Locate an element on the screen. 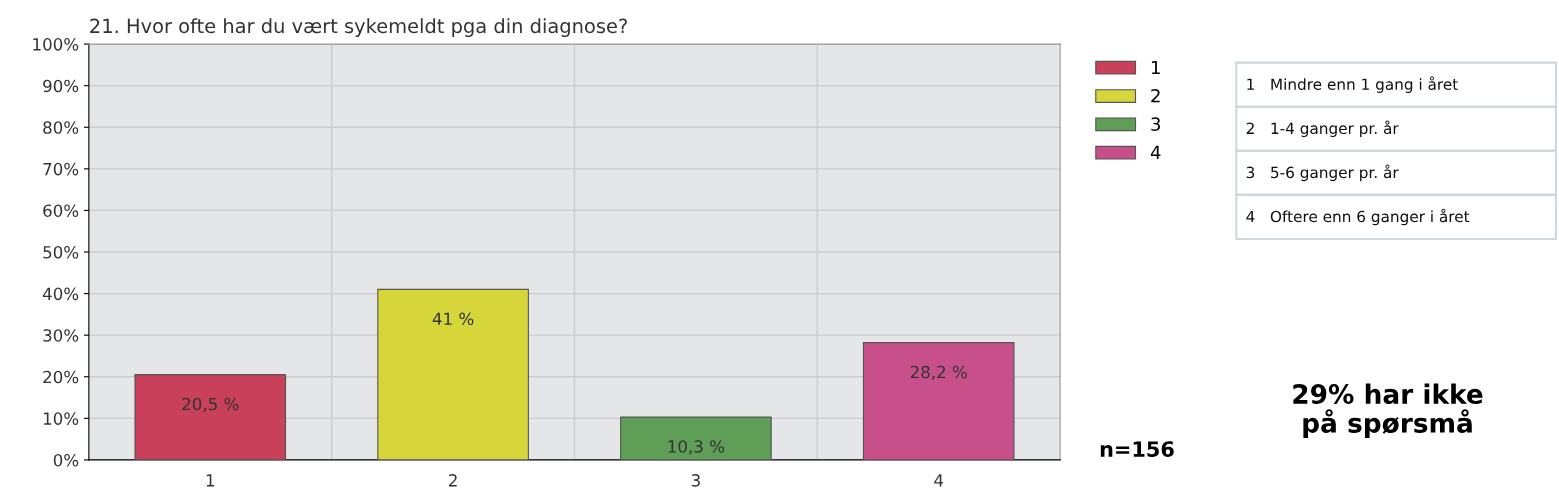 This screenshot has width=1559, height=501. y-tick-label: 40% is located at coordinates (60, 294).